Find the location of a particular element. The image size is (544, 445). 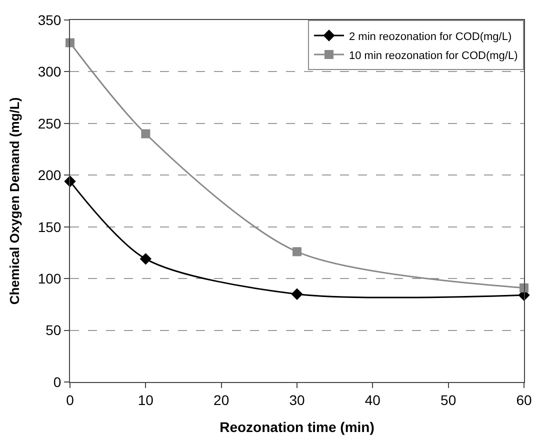

y-tick-label: 250 is located at coordinates (50, 123).